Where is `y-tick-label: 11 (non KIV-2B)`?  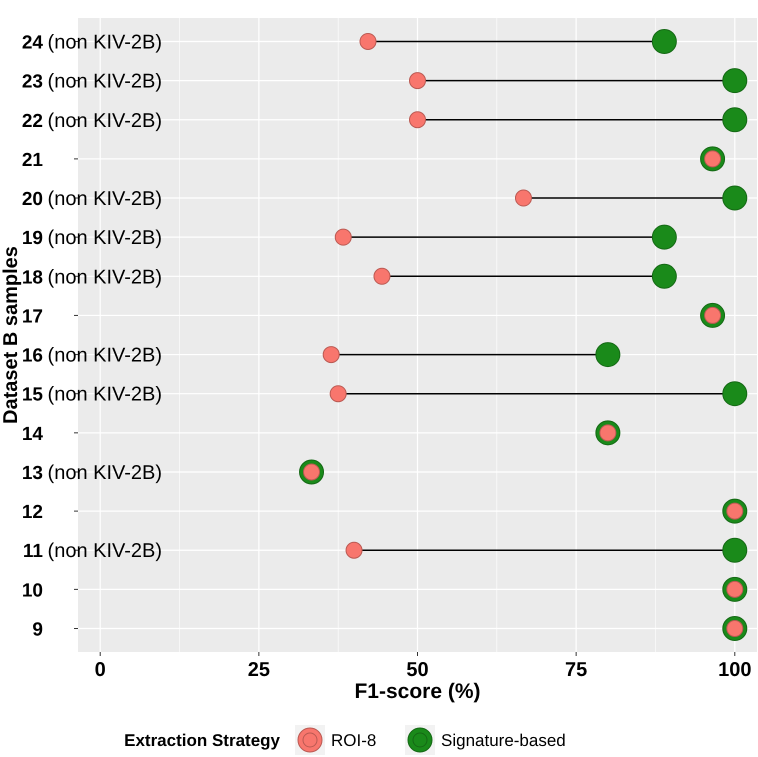
y-tick-label: 11 (non KIV-2B) is located at coordinates (92, 551).